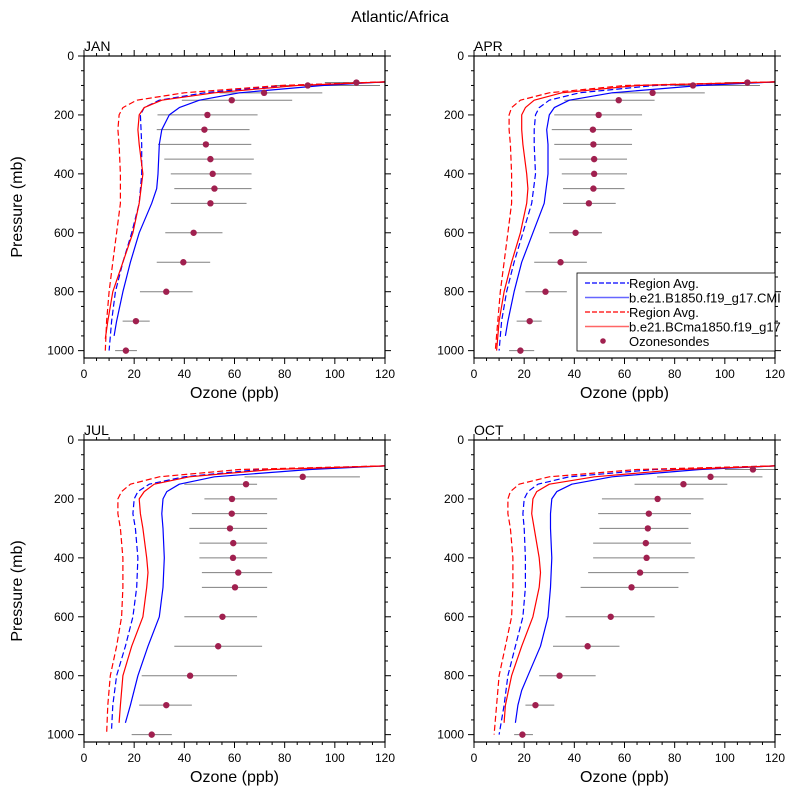  I want to click on panel-title: JUL, so click(96, 430).